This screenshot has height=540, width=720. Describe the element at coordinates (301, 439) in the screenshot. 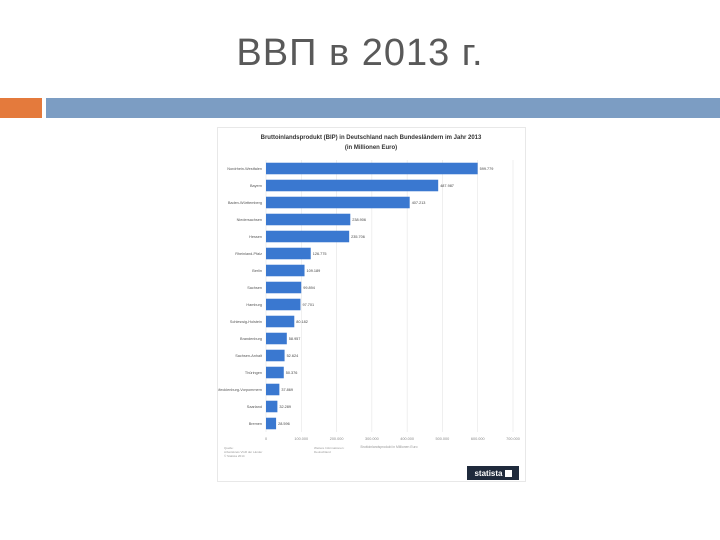

I see `x-tick-label: 100.000` at that location.